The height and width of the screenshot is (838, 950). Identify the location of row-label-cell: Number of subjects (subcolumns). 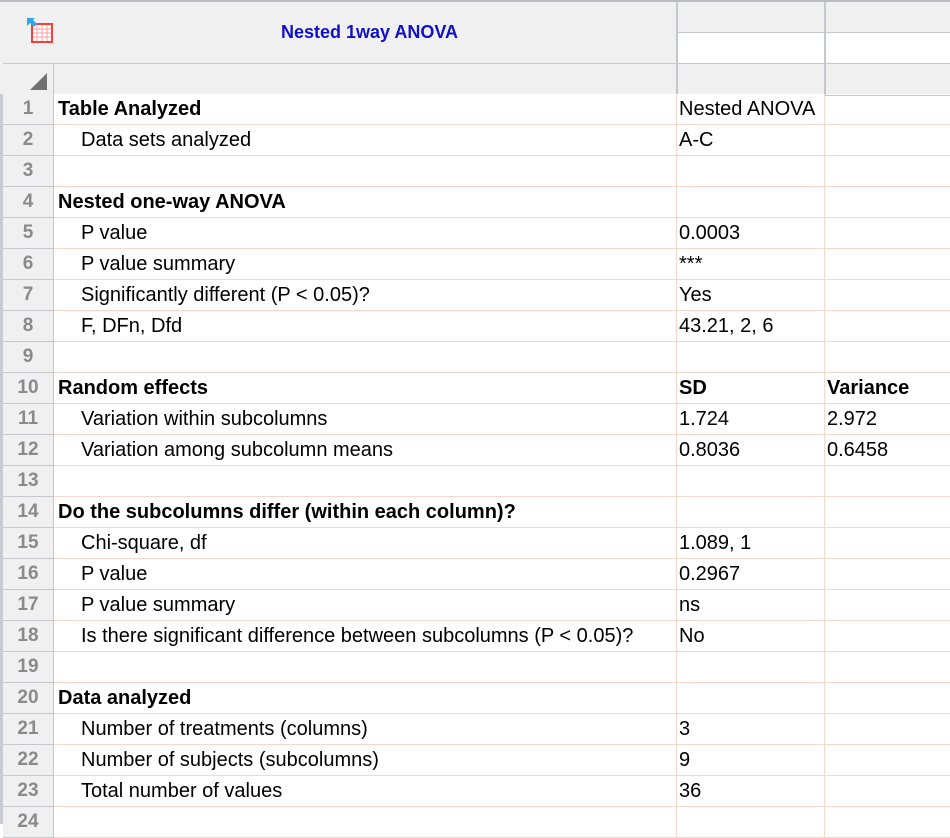
(365, 760).